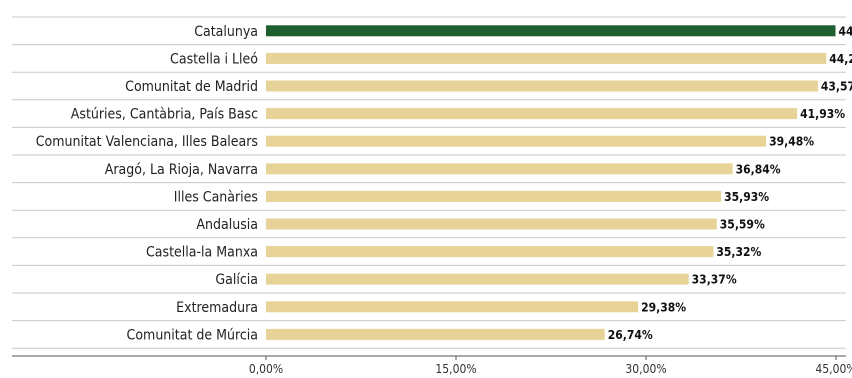 The width and height of the screenshot is (852, 378). Describe the element at coordinates (742, 225) in the screenshot. I see `value-label: 35,59%` at that location.